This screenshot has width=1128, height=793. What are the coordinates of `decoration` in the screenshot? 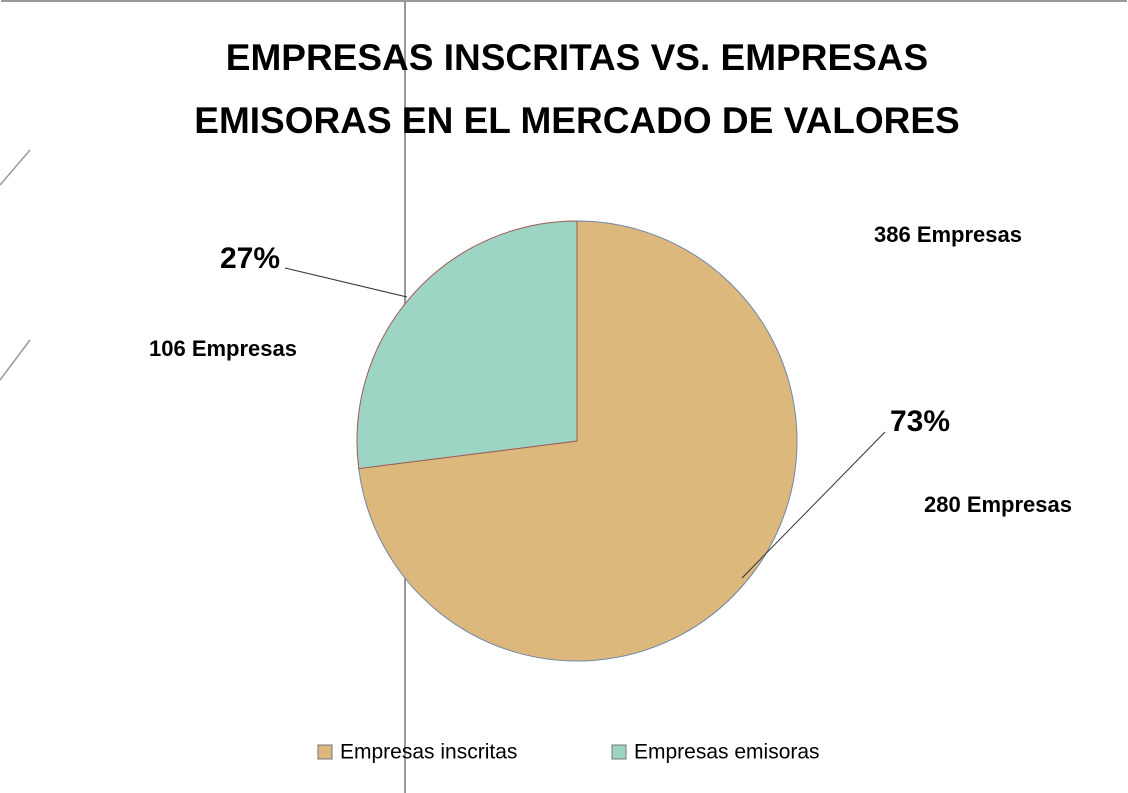 It's located at (15, 265).